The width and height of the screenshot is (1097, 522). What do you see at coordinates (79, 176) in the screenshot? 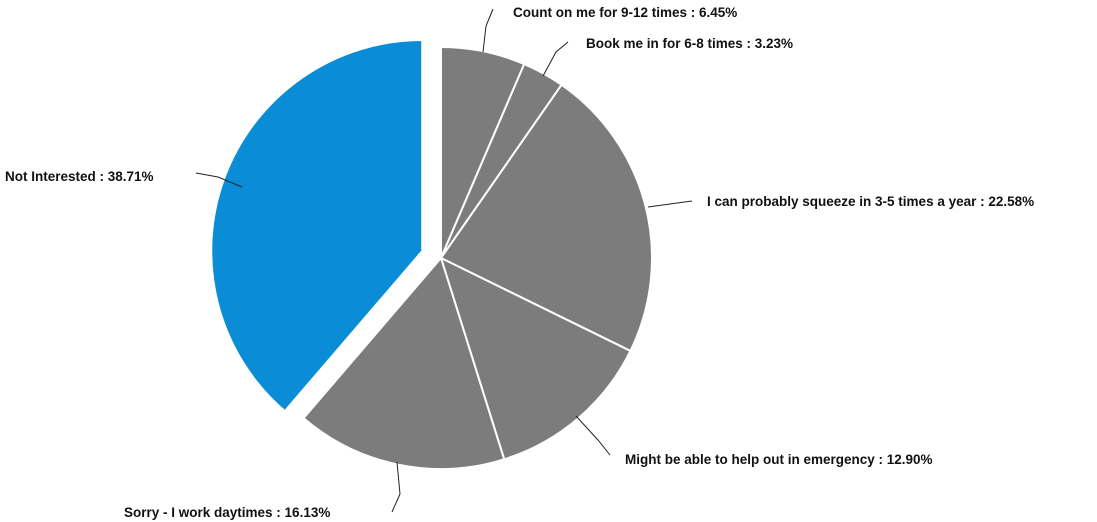
I see `slice-label: Not Interested : 38.71%` at bounding box center [79, 176].